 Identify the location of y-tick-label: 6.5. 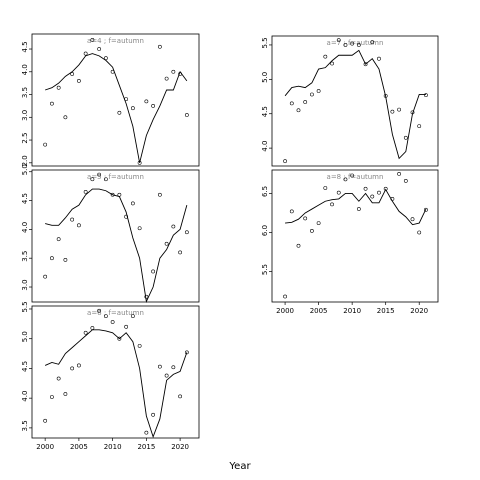
(265, 191).